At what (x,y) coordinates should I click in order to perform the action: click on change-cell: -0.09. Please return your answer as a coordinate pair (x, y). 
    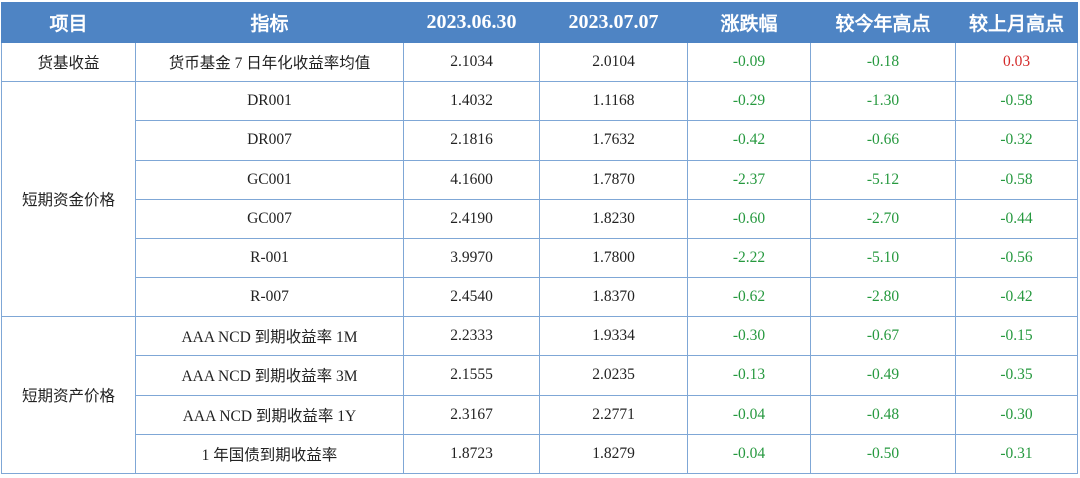
    Looking at the image, I should click on (749, 62).